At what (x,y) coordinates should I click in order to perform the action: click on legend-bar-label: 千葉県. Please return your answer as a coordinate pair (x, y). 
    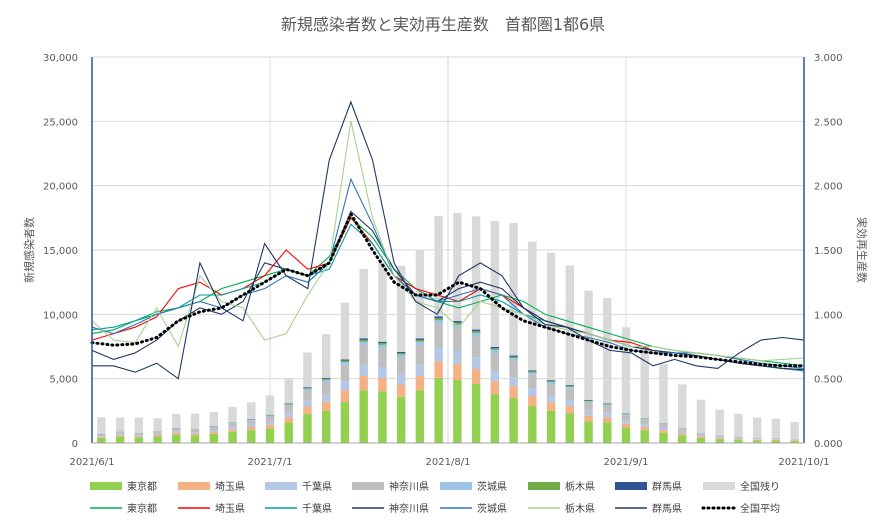
    Looking at the image, I should click on (317, 486).